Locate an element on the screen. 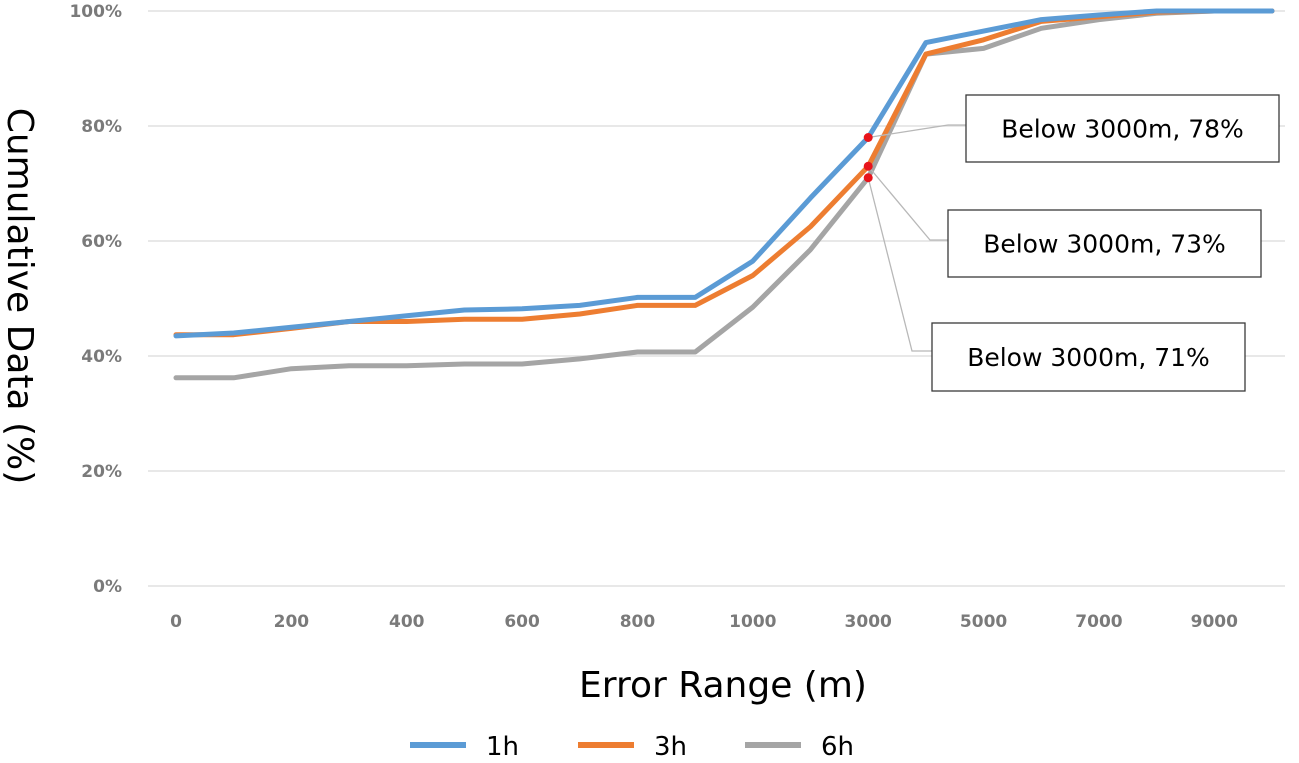 The width and height of the screenshot is (1299, 763). y-tick-label: 60% is located at coordinates (101, 242).